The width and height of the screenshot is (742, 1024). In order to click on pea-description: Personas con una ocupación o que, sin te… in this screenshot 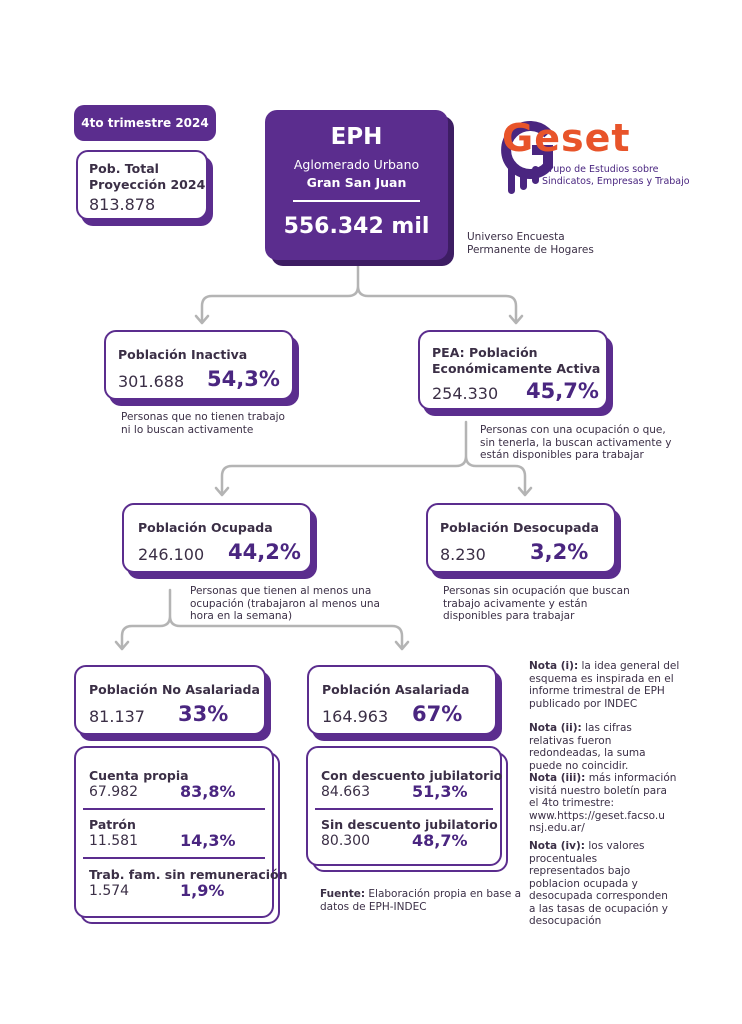, I will do `click(576, 442)`.